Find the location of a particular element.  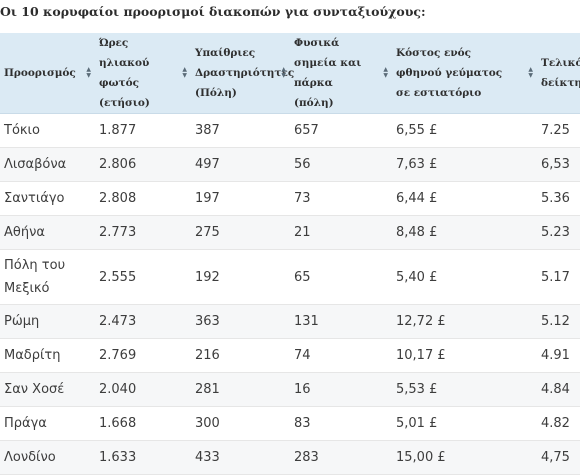

meal-cost-cell: 12,72 £ is located at coordinates (421, 321).